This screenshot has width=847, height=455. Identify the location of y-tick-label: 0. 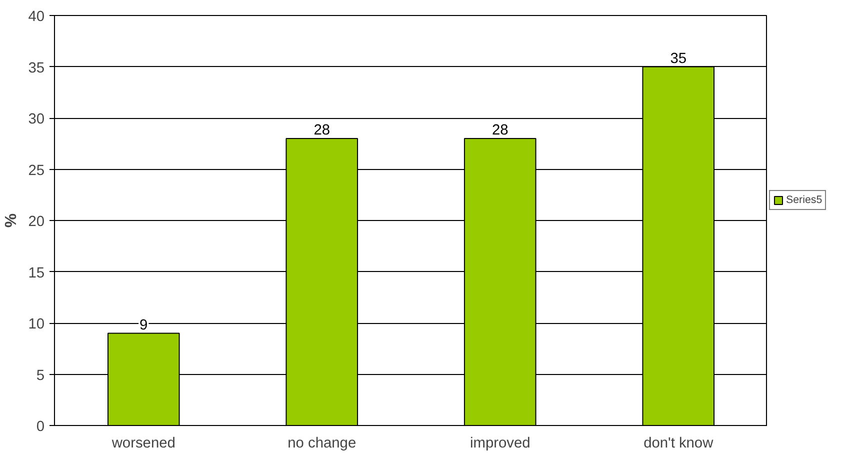
(40, 427).